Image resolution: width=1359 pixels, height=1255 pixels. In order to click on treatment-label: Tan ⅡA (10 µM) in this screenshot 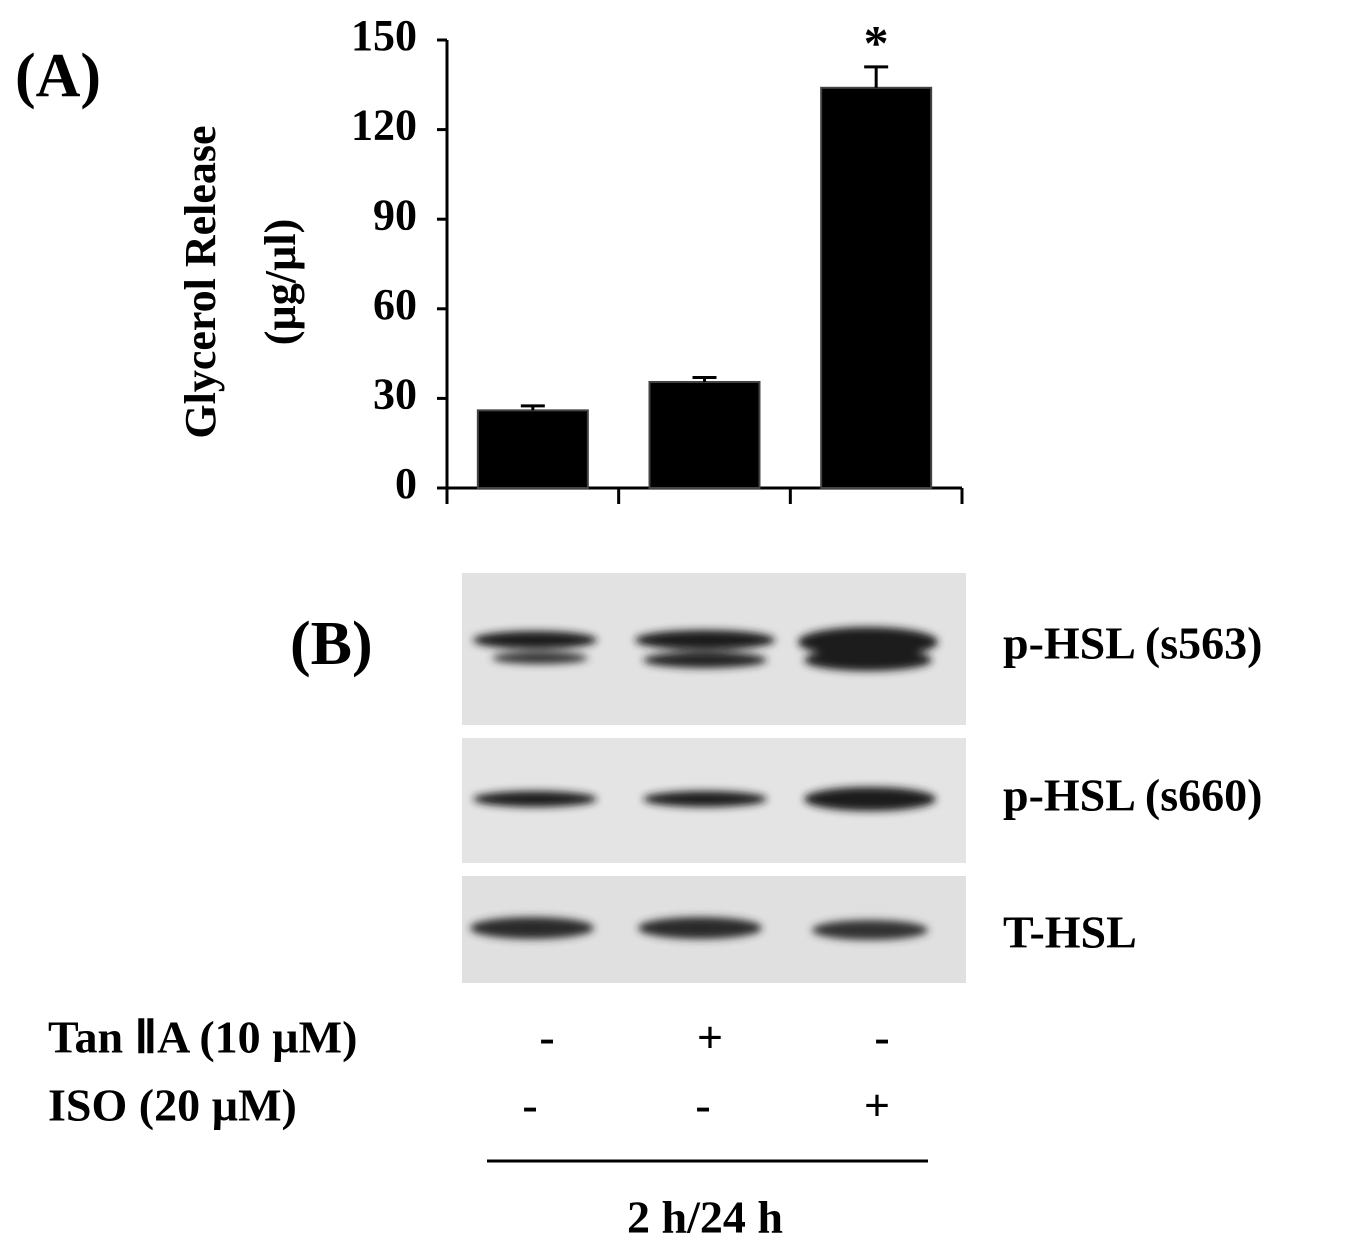, I will do `click(202, 1037)`.